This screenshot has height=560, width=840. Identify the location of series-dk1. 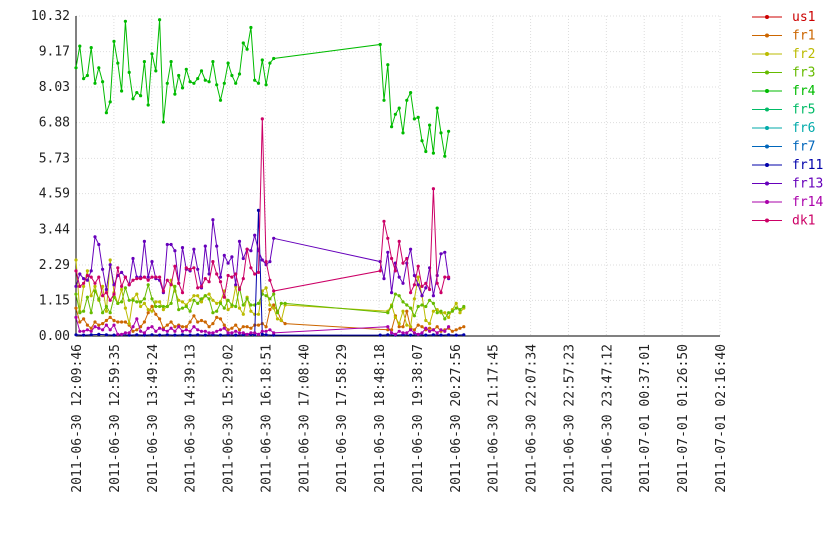
(262, 209).